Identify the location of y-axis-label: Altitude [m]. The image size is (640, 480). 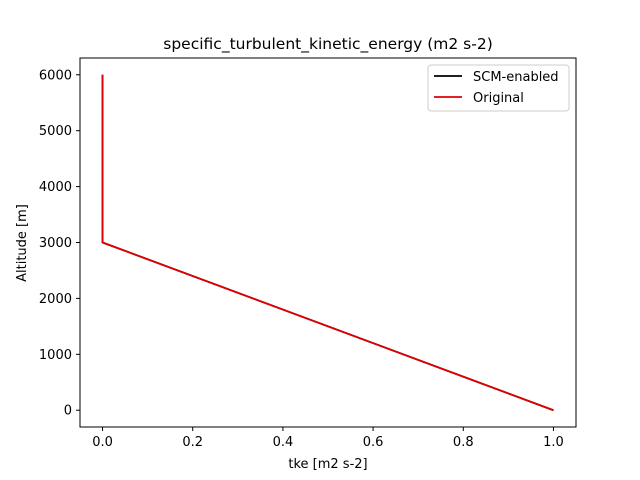
(22, 243).